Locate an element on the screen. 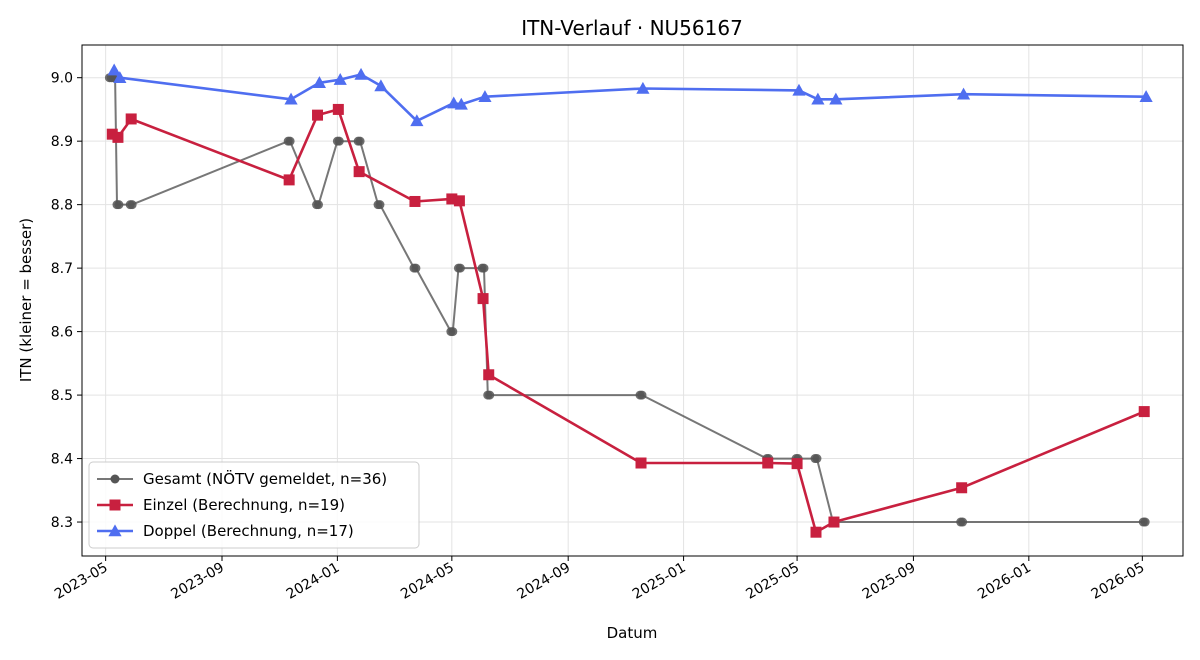 The width and height of the screenshot is (1200, 660). y-tick-label: 8.4 is located at coordinates (62, 460).